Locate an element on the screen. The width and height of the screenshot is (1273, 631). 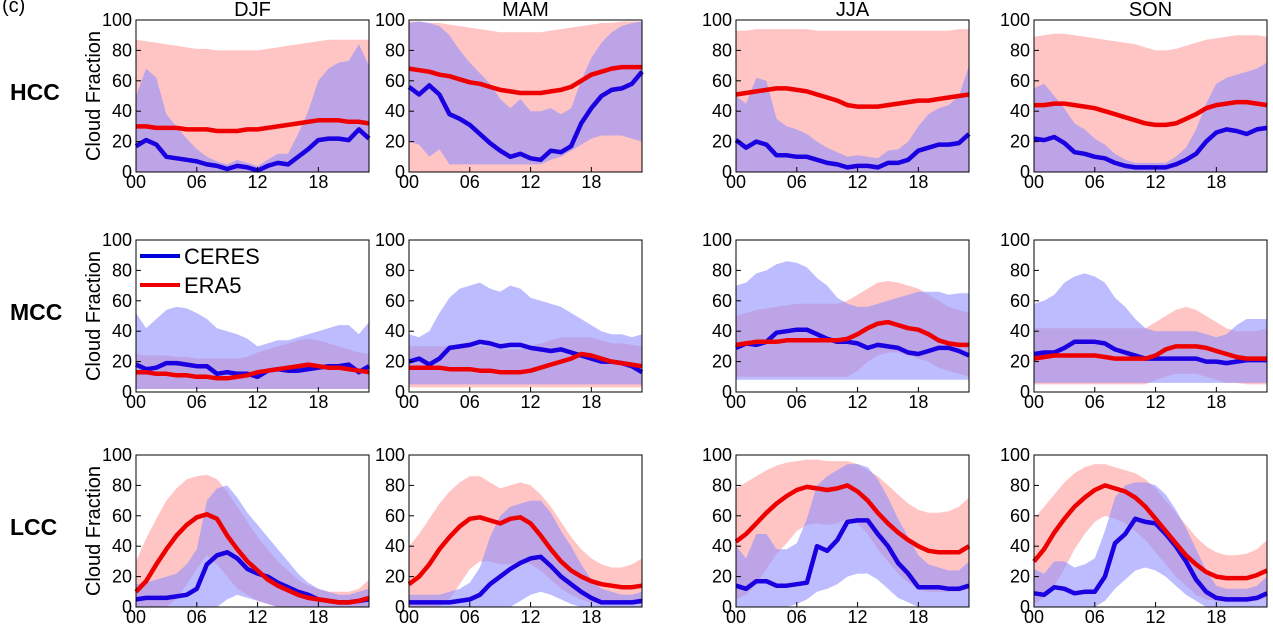
panel-label: (c) is located at coordinates (13, 8).